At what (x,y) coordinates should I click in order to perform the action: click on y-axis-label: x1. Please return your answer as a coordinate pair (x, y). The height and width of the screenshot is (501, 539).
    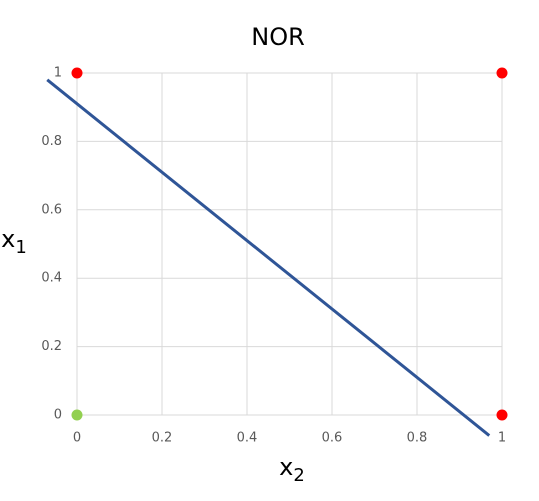
    Looking at the image, I should click on (14, 241).